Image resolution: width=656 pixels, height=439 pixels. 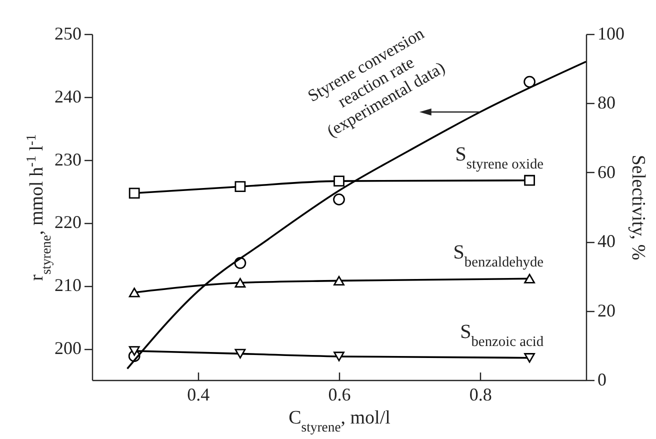 What do you see at coordinates (607, 310) in the screenshot?
I see `y2-tick-label: 20` at bounding box center [607, 310].